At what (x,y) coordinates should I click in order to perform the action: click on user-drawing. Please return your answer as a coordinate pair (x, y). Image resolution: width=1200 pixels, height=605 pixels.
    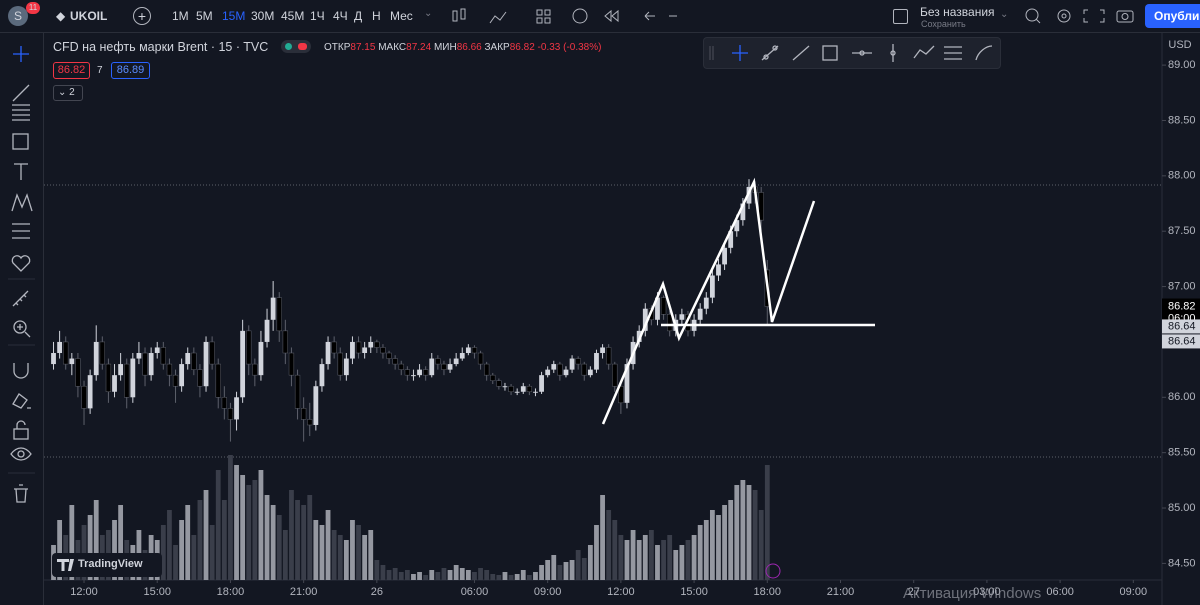
    Looking at the image, I should click on (708, 301).